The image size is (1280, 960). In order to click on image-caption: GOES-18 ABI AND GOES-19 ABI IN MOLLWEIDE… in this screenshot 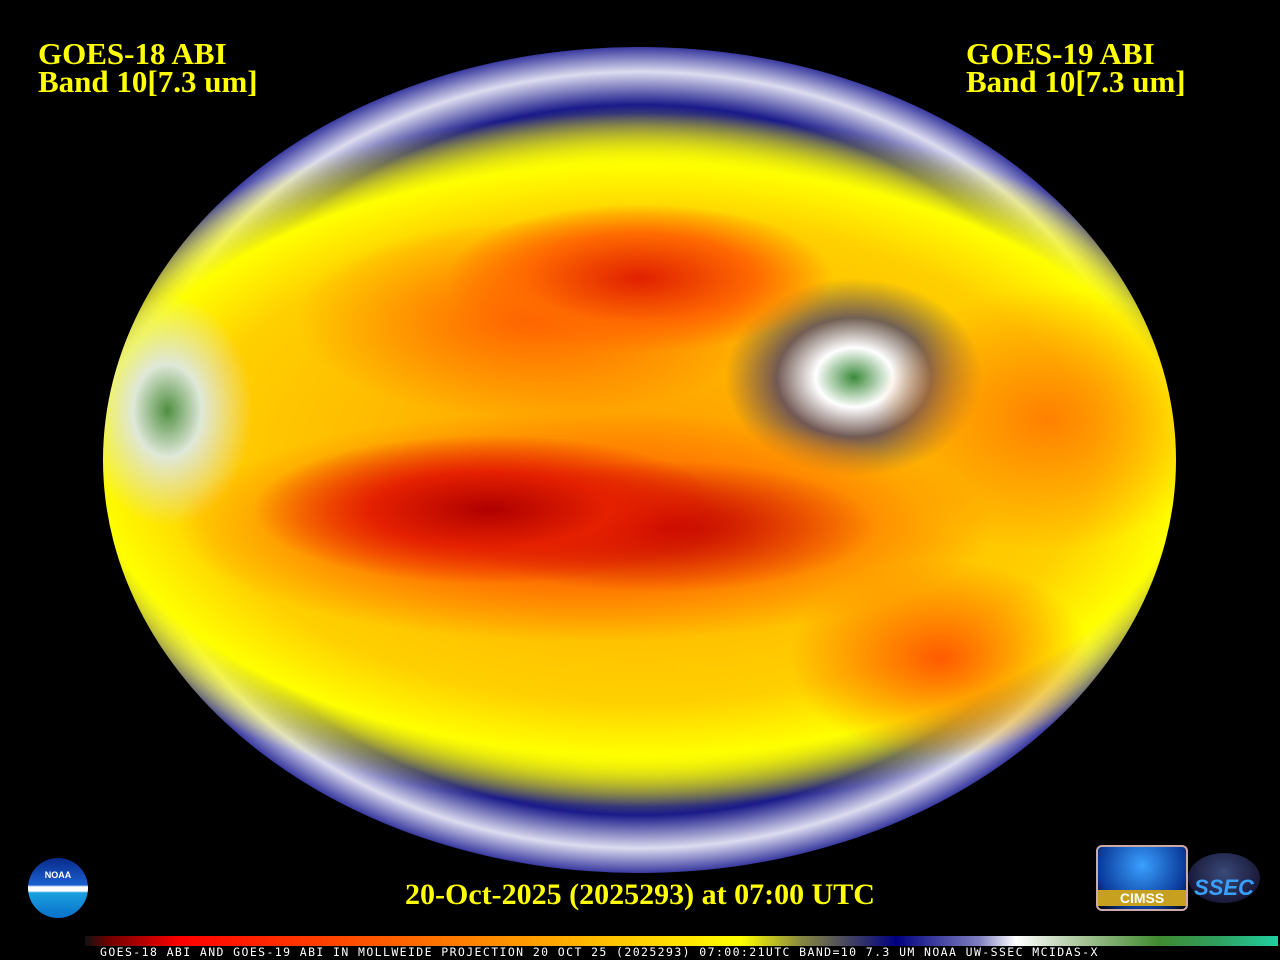, I will do `click(599, 952)`.